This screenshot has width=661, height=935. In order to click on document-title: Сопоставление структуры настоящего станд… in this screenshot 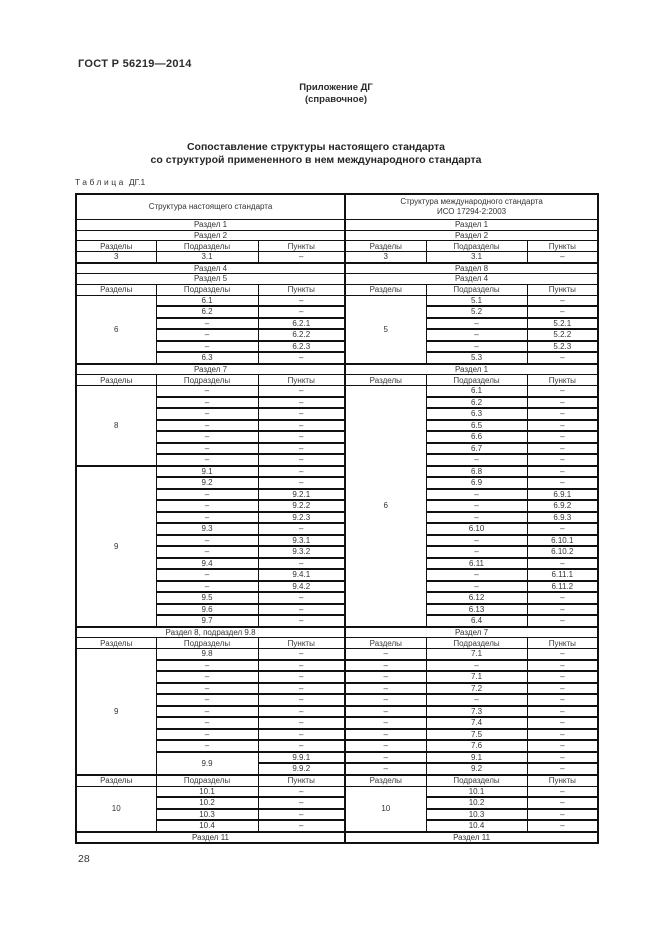, I will do `click(316, 154)`.